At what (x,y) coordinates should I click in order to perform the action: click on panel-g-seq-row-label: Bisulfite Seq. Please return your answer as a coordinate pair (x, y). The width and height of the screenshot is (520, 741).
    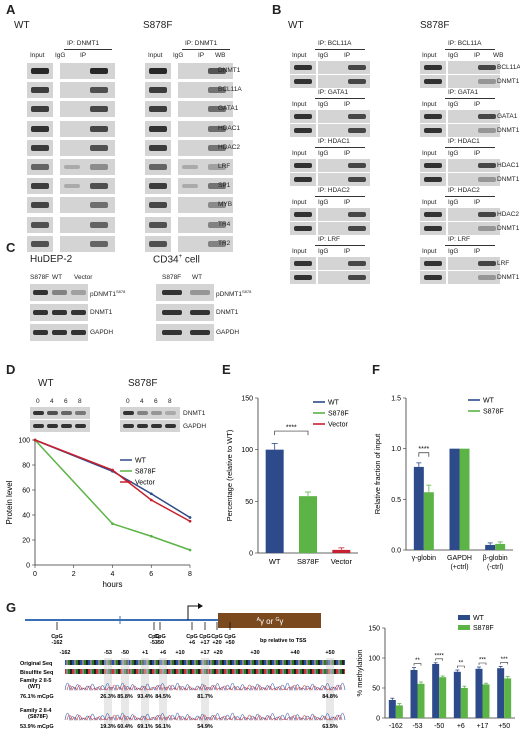
    Looking at the image, I should click on (36, 673).